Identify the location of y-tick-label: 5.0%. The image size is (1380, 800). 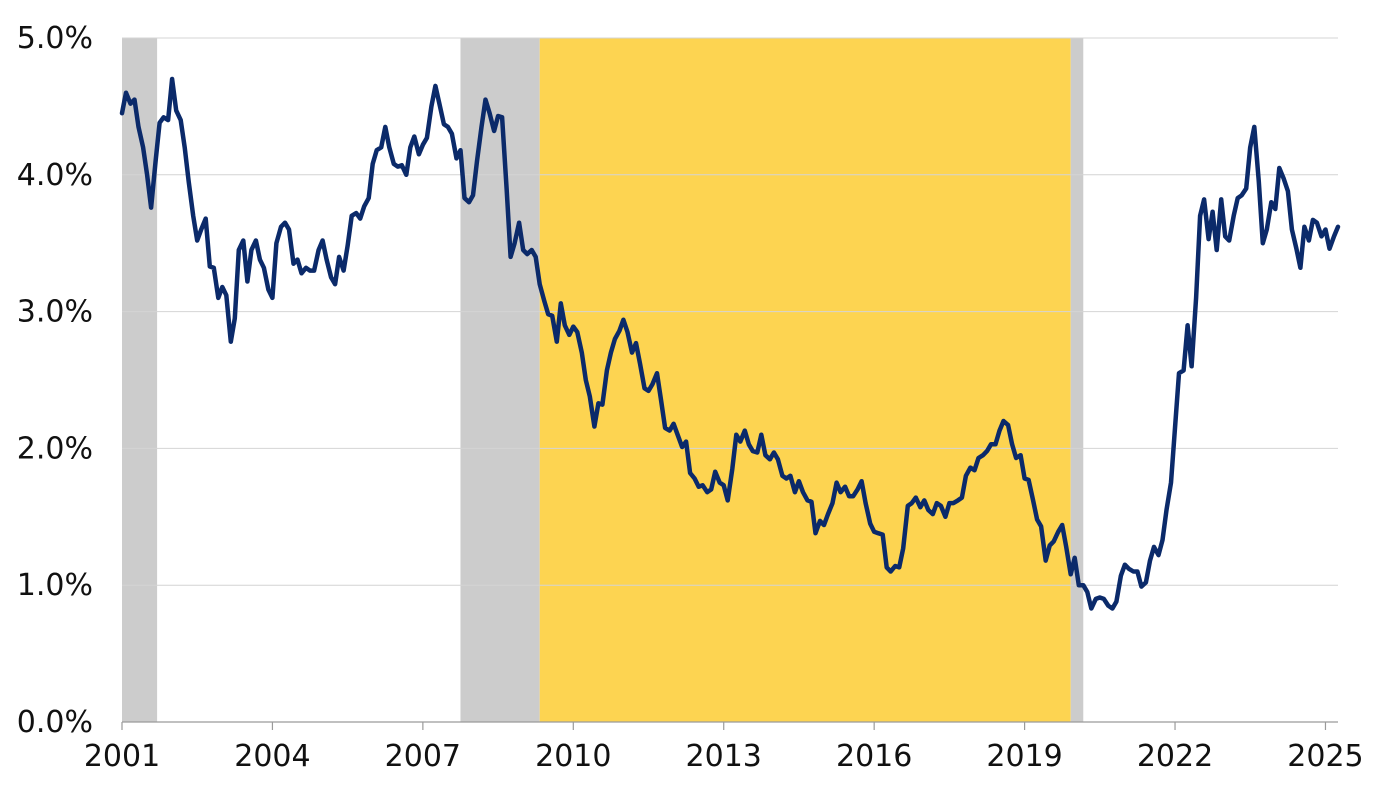
(55, 38).